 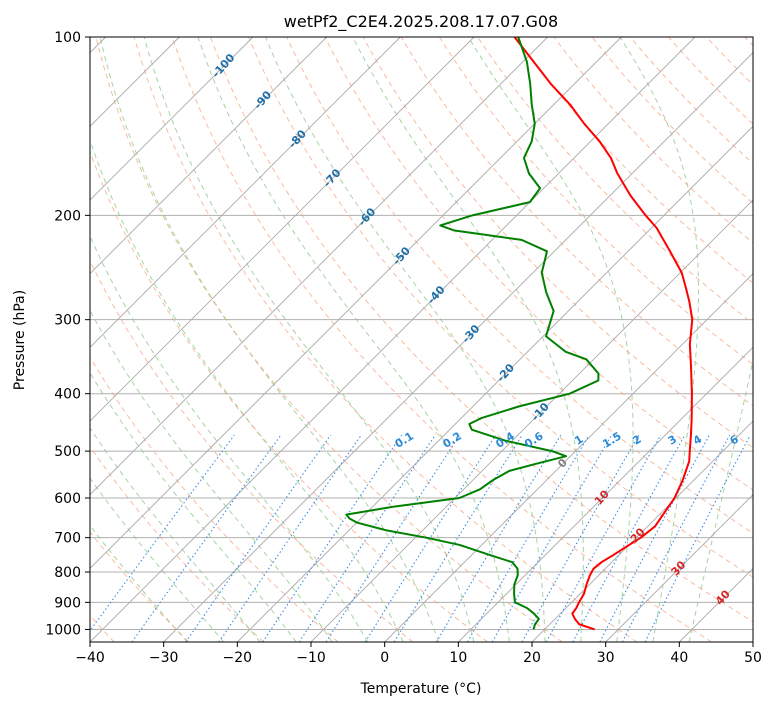 I want to click on x-tick-label: 50, so click(x=753, y=658).